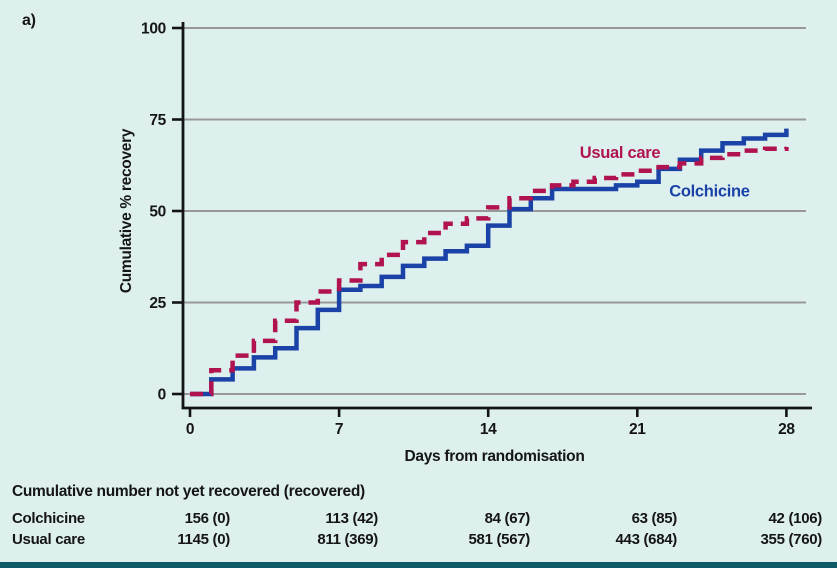  I want to click on table-cell: 42 (106), so click(795, 518).